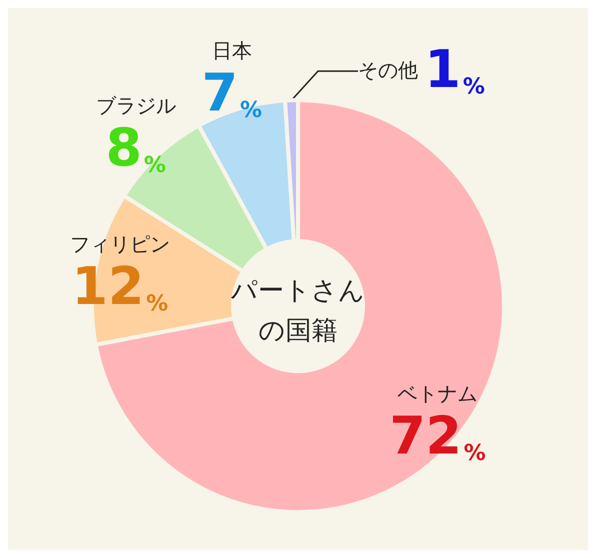 This screenshot has width=596, height=558. I want to click on slice-label: フィリピン, so click(120, 244).